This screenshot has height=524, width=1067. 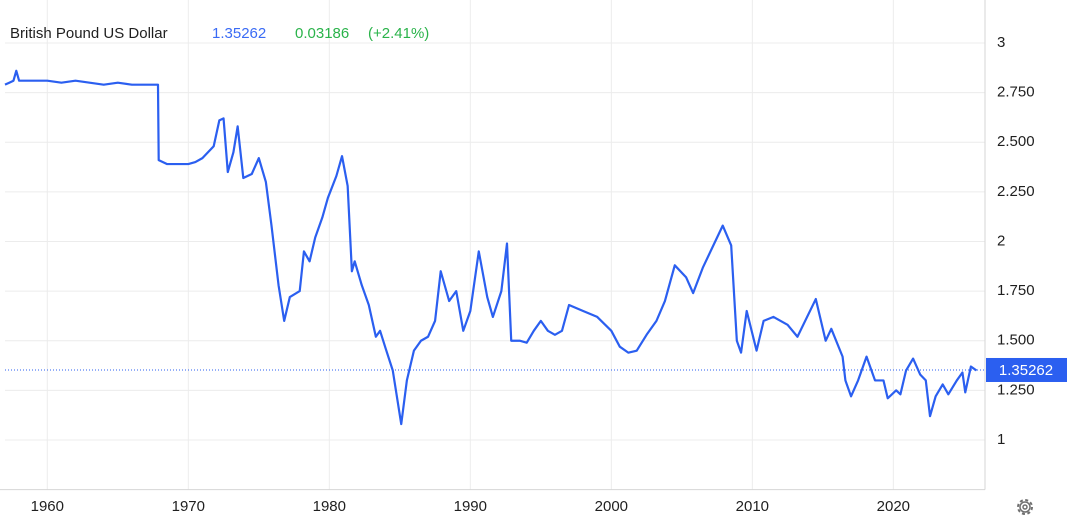 I want to click on x-tick-label: 1970, so click(x=188, y=506).